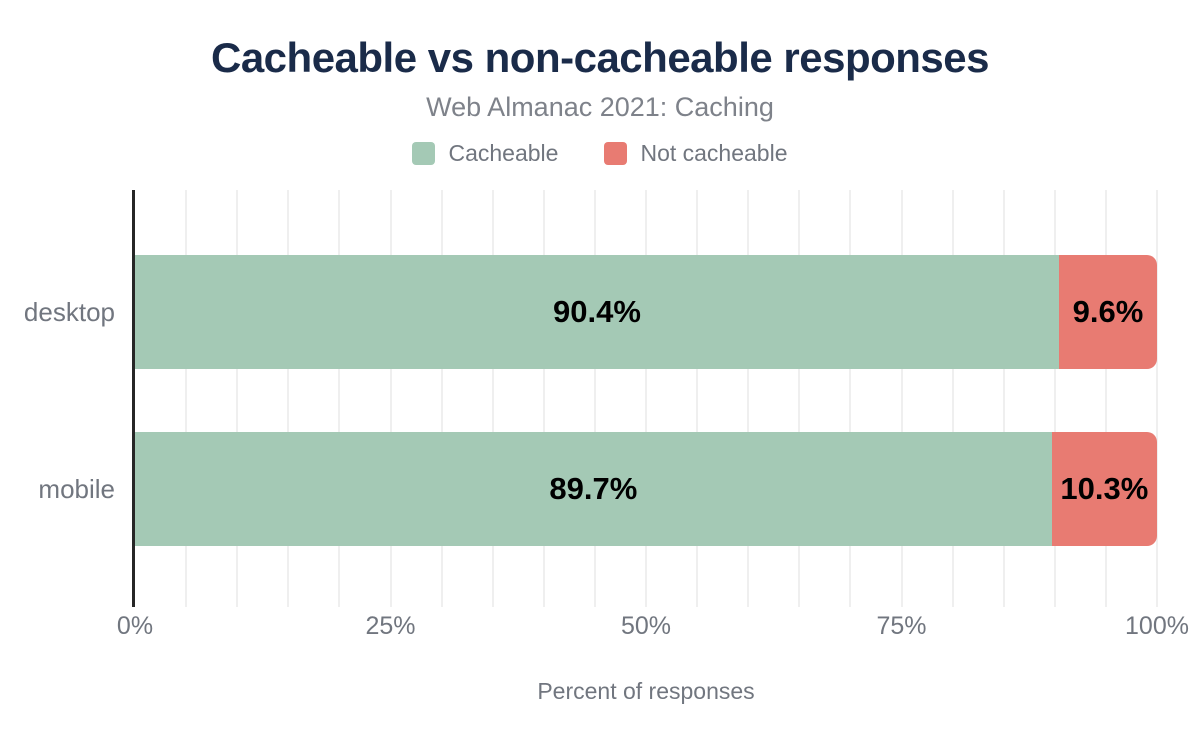  What do you see at coordinates (600, 107) in the screenshot?
I see `chart-subtitle: Web Almanac 2021: Caching` at bounding box center [600, 107].